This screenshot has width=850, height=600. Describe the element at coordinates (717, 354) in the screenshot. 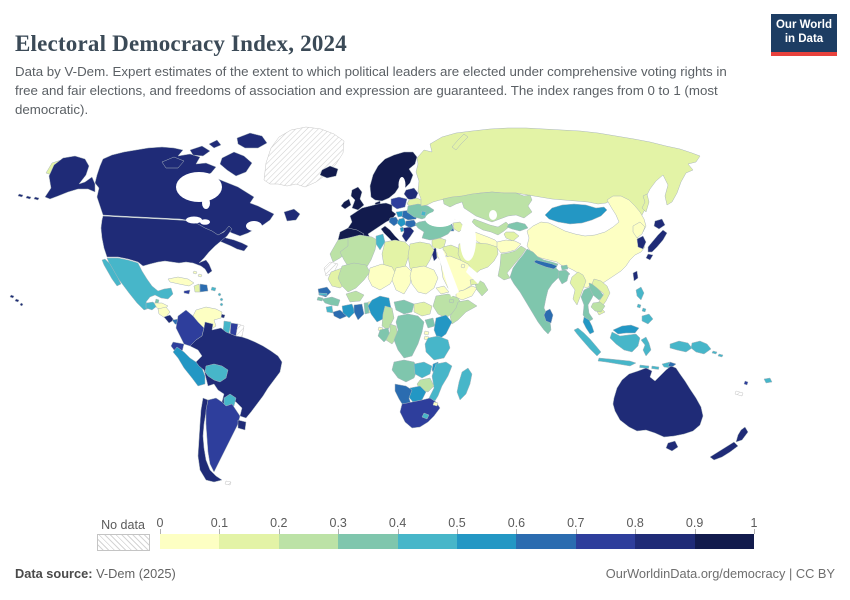

I see `map-region-solomon-islands` at that location.